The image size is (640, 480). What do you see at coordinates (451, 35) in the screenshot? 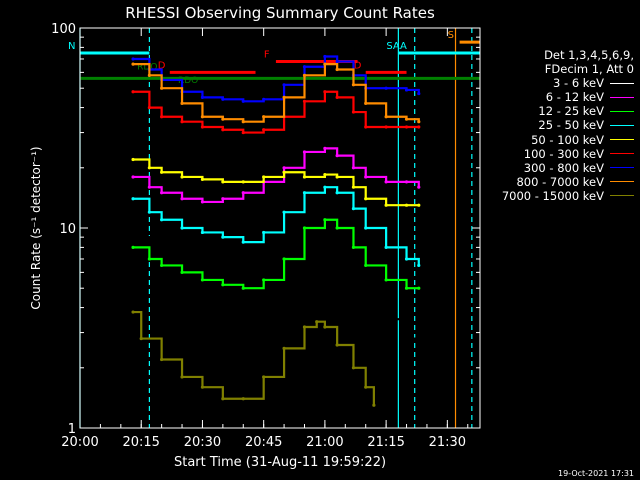
I see `flag-label: S` at bounding box center [451, 35].